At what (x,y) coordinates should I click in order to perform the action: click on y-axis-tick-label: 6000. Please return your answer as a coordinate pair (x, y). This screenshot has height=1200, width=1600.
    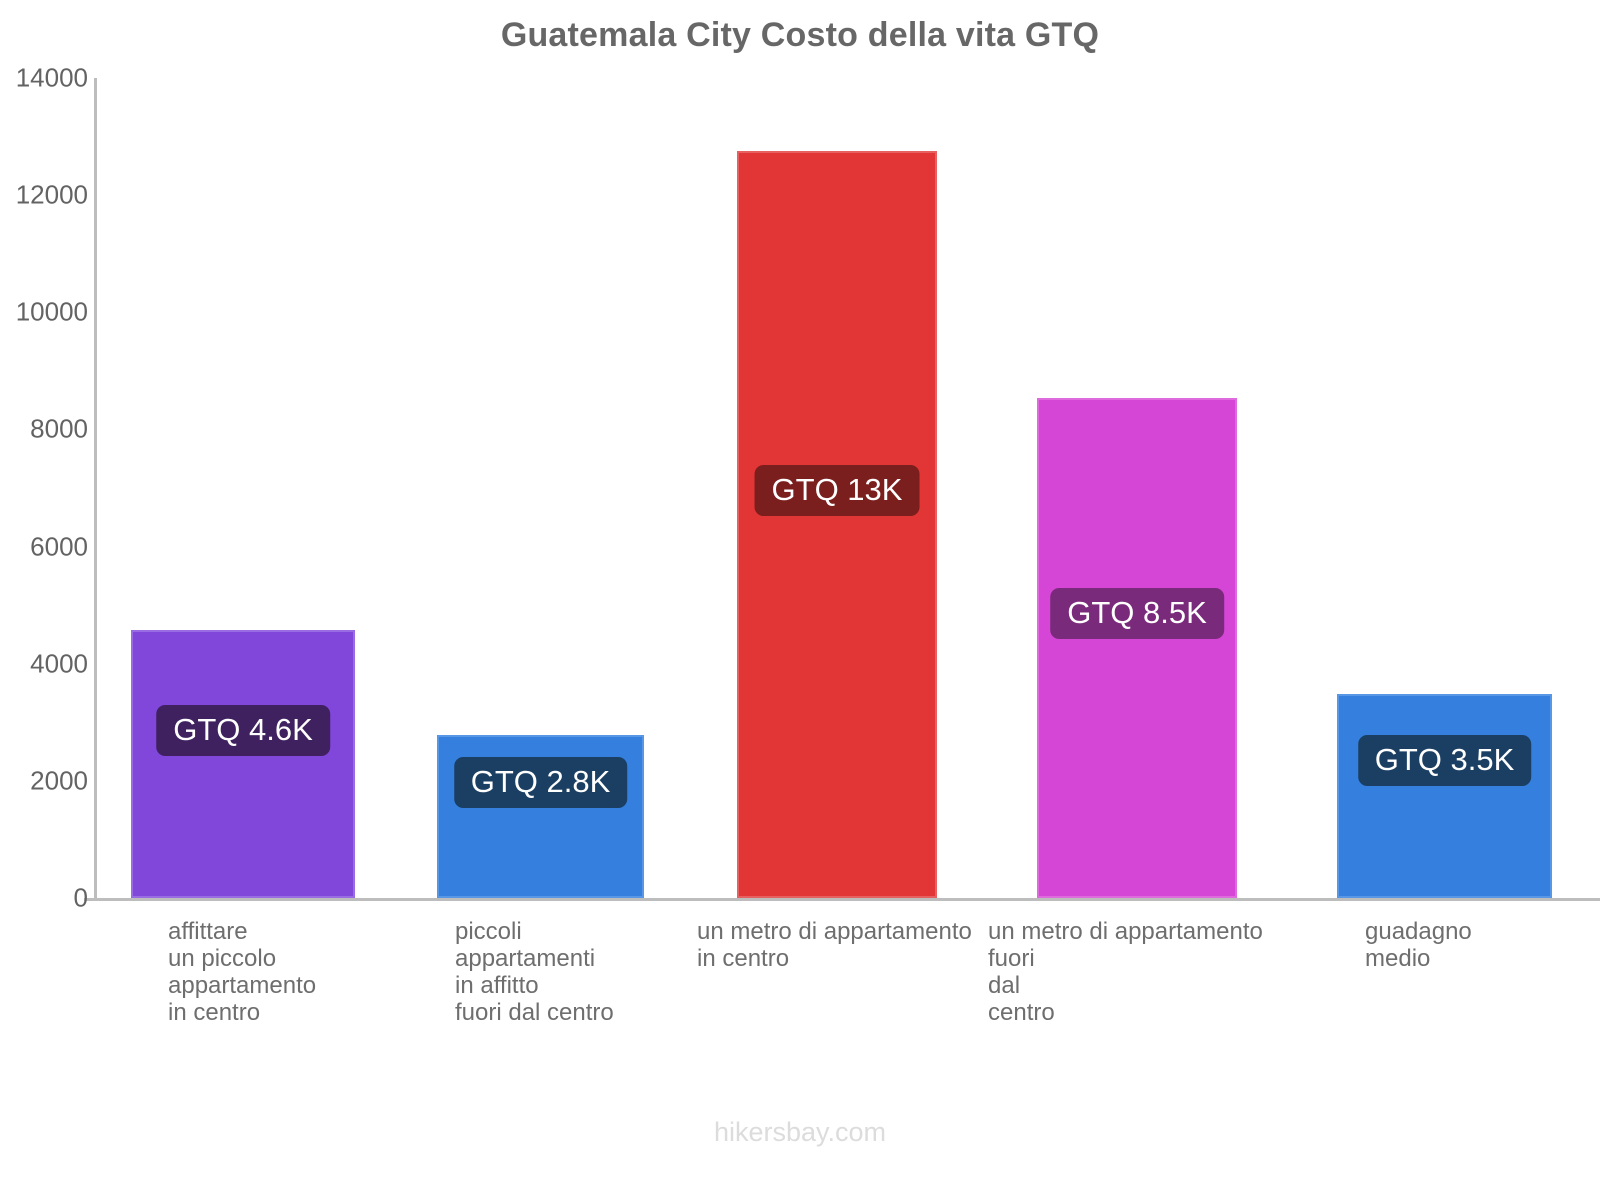
    Looking at the image, I should click on (59, 546).